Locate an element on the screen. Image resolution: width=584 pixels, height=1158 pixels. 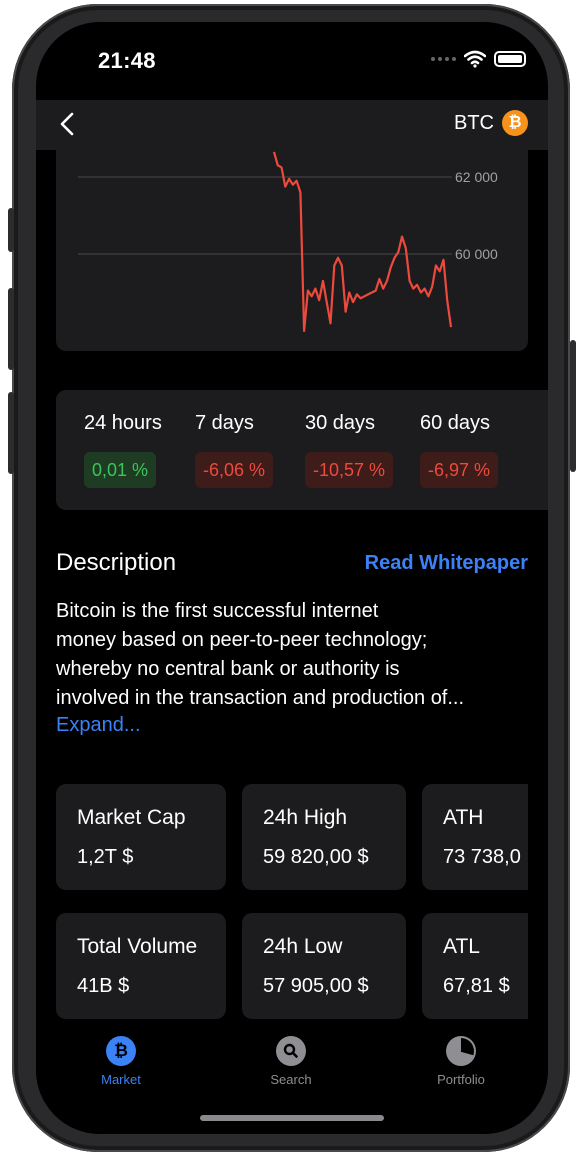
stat-card-market-cap: Market Cap 1,2T $ is located at coordinates (141, 837).